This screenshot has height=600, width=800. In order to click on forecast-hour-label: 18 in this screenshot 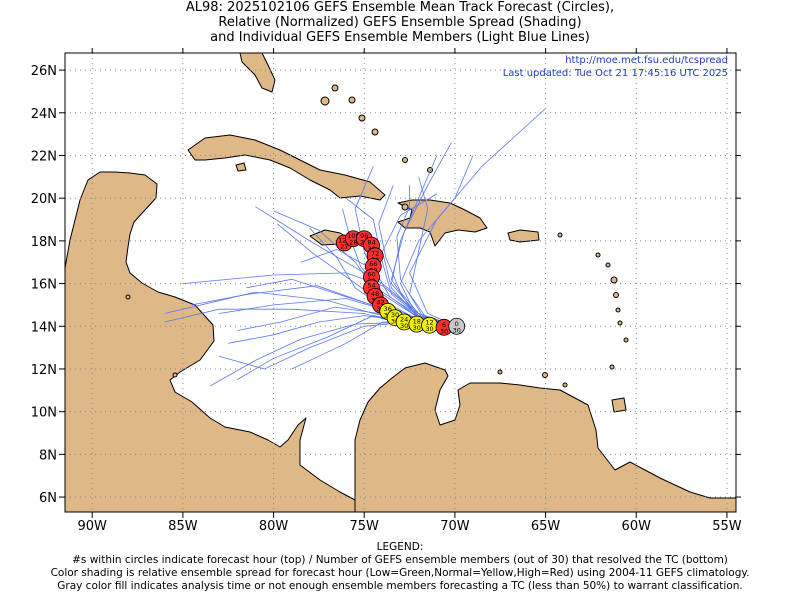, I will do `click(417, 322)`.